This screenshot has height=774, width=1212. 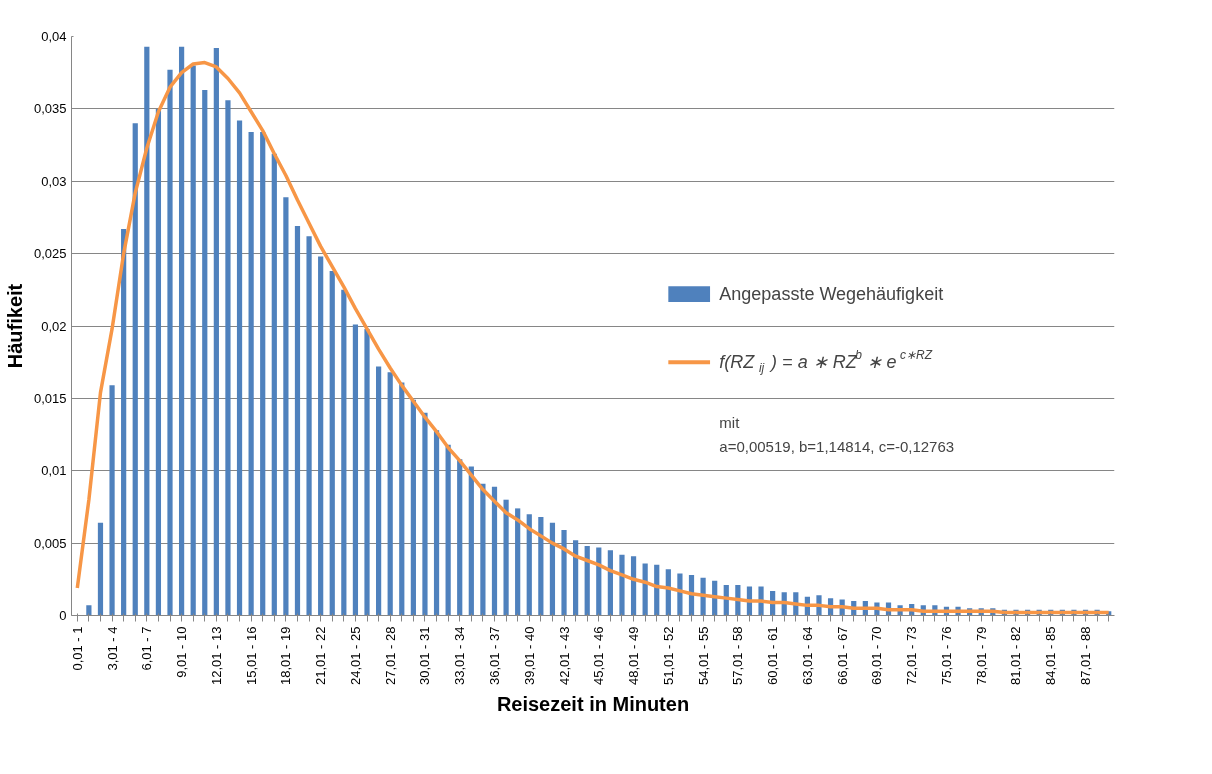 I want to click on x-tick-label: 24,01 - 25, so click(x=355, y=656).